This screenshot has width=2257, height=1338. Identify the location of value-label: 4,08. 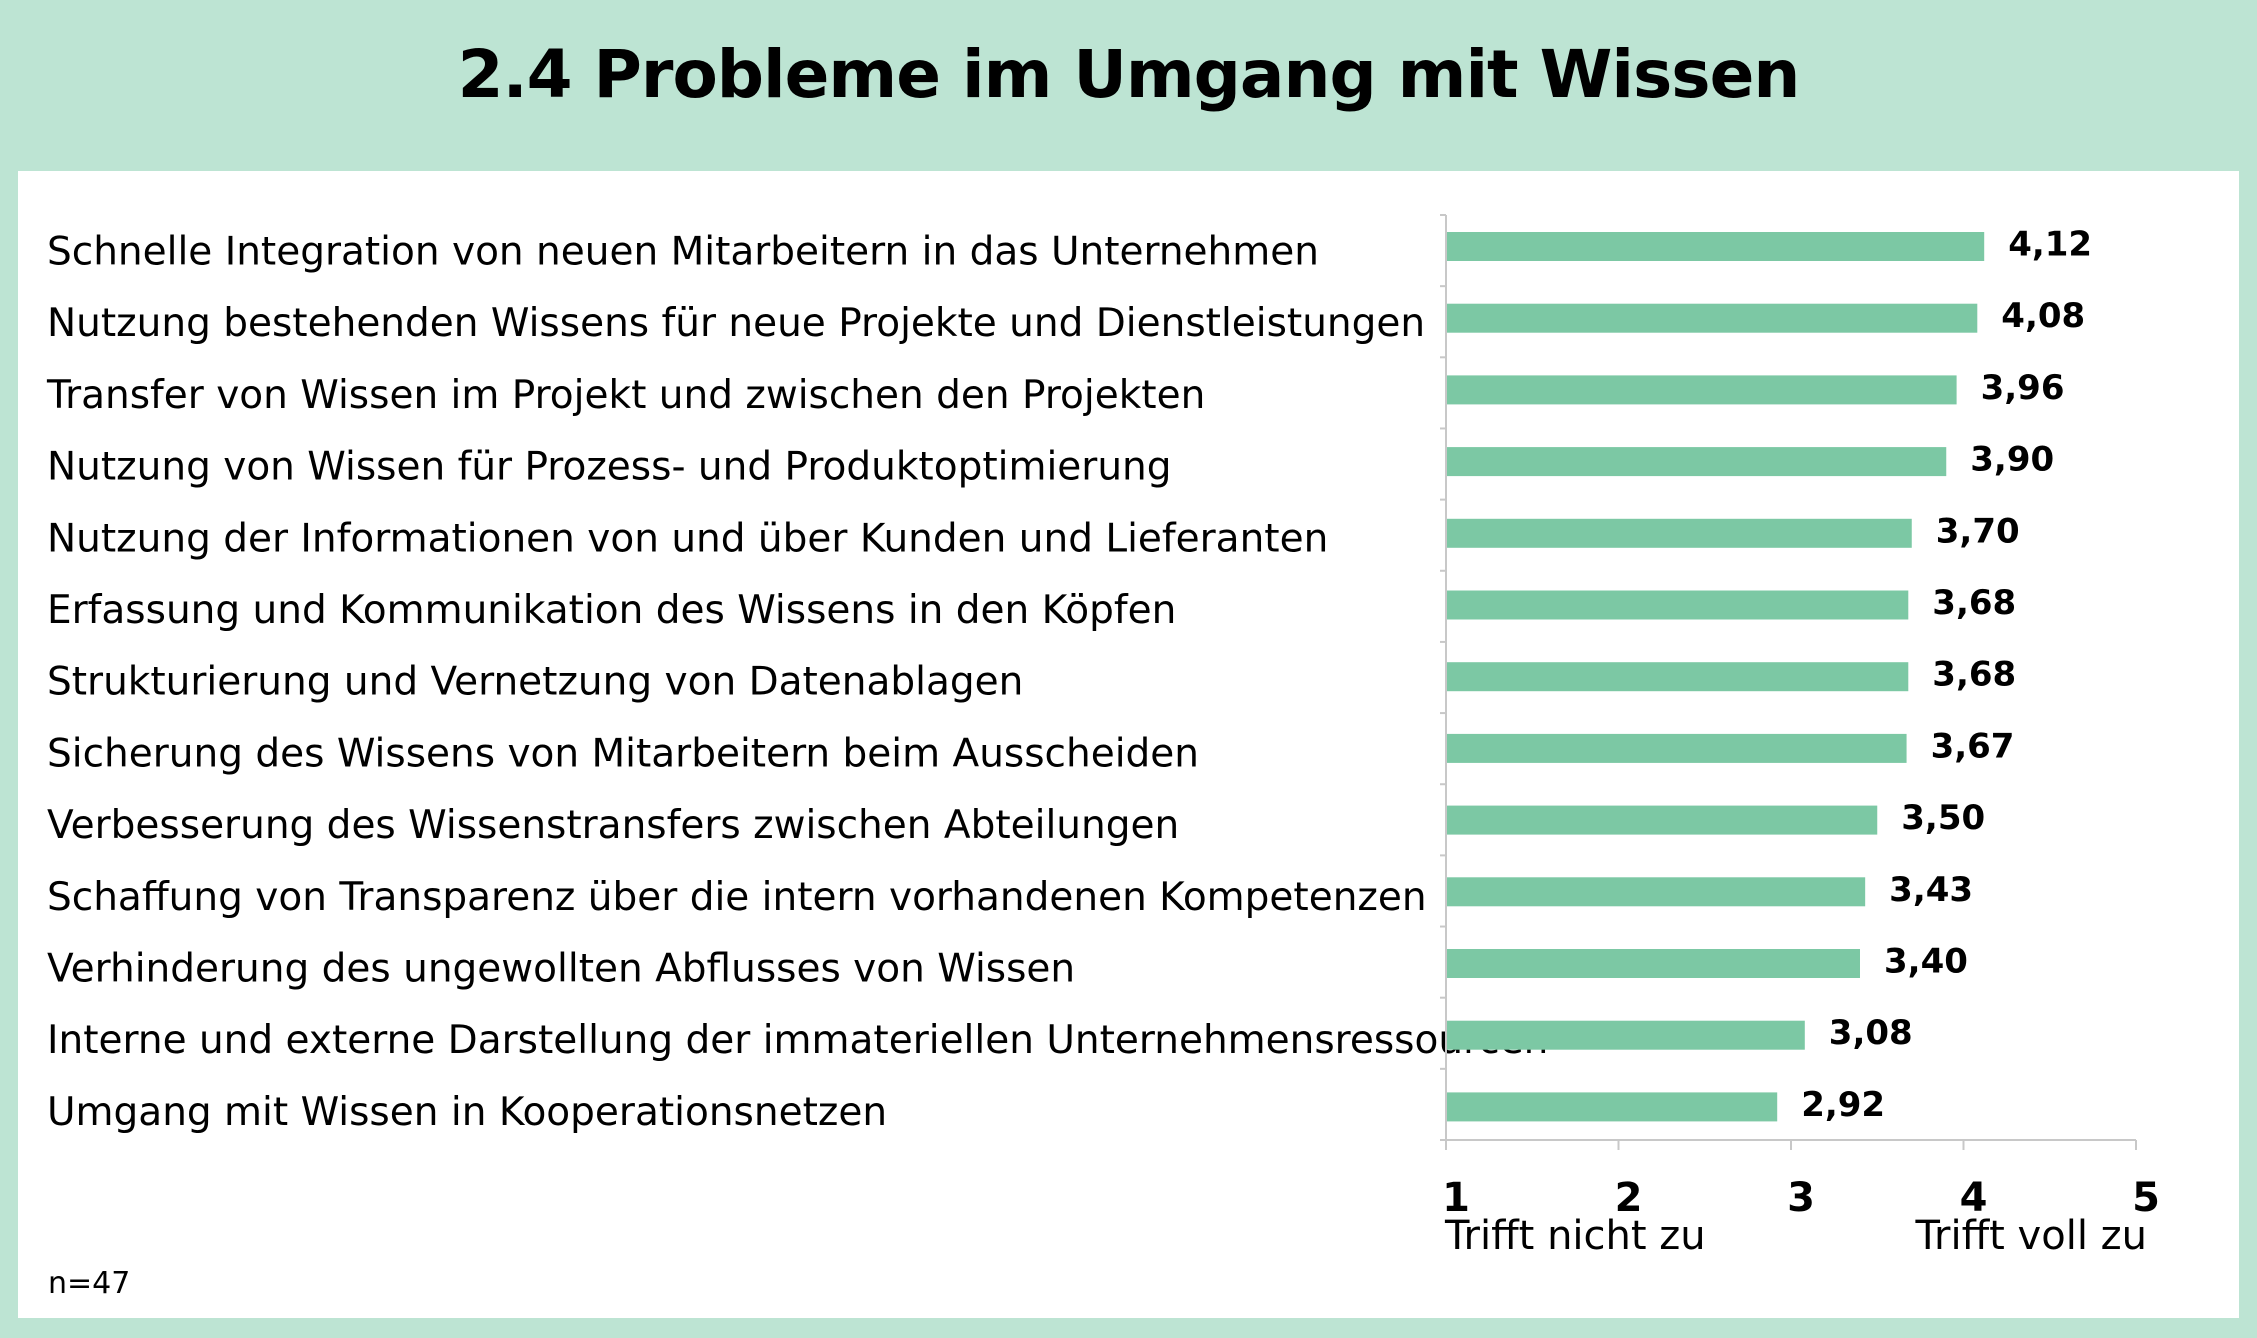
(2043, 316).